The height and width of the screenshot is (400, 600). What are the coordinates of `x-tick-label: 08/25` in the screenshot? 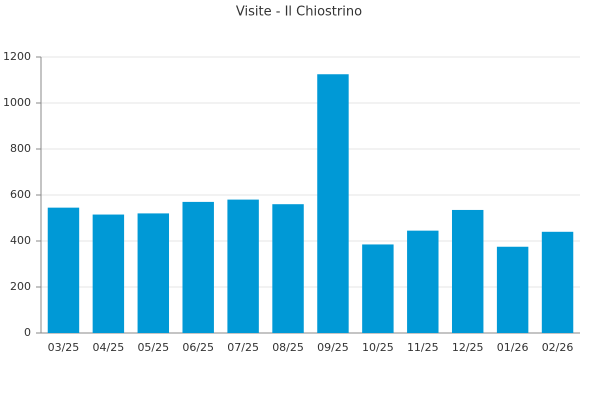 It's located at (288, 347).